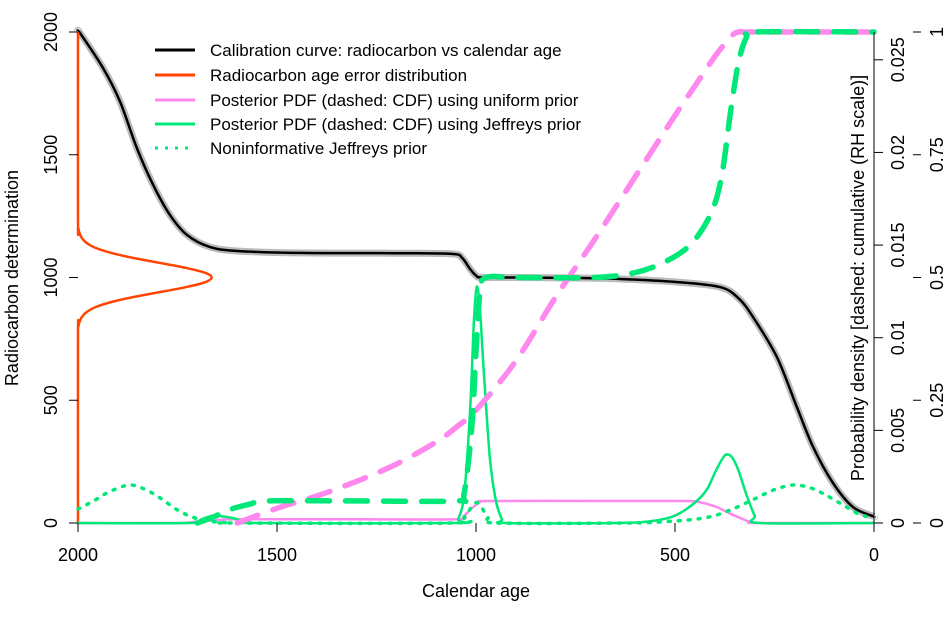  What do you see at coordinates (476, 555) in the screenshot?
I see `x-tick-label: 1000` at bounding box center [476, 555].